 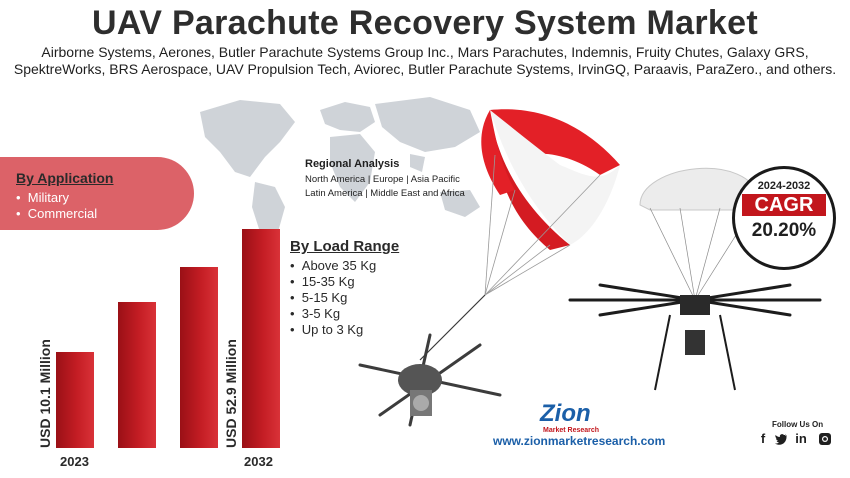 What do you see at coordinates (571, 430) in the screenshot?
I see `zion-logo-subtext: Market Research` at bounding box center [571, 430].